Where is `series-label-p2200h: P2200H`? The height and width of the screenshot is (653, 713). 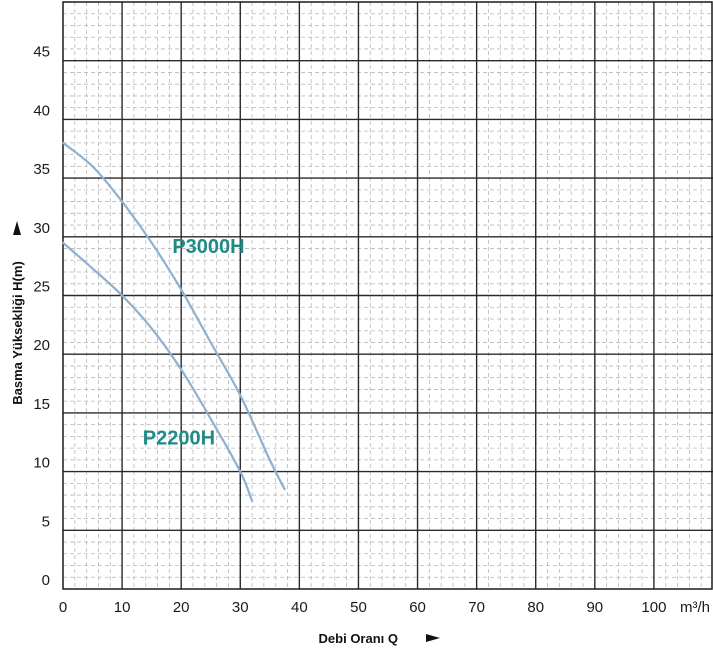 series-label-p2200h: P2200H is located at coordinates (179, 439).